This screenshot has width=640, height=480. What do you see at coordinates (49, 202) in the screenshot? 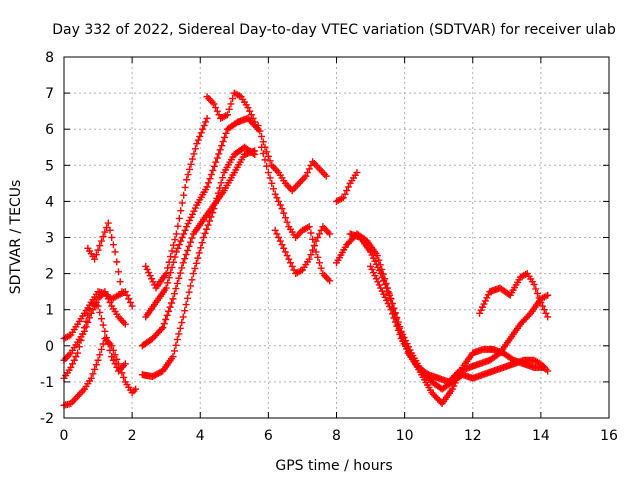
I see `y-tick-label: 4` at bounding box center [49, 202].